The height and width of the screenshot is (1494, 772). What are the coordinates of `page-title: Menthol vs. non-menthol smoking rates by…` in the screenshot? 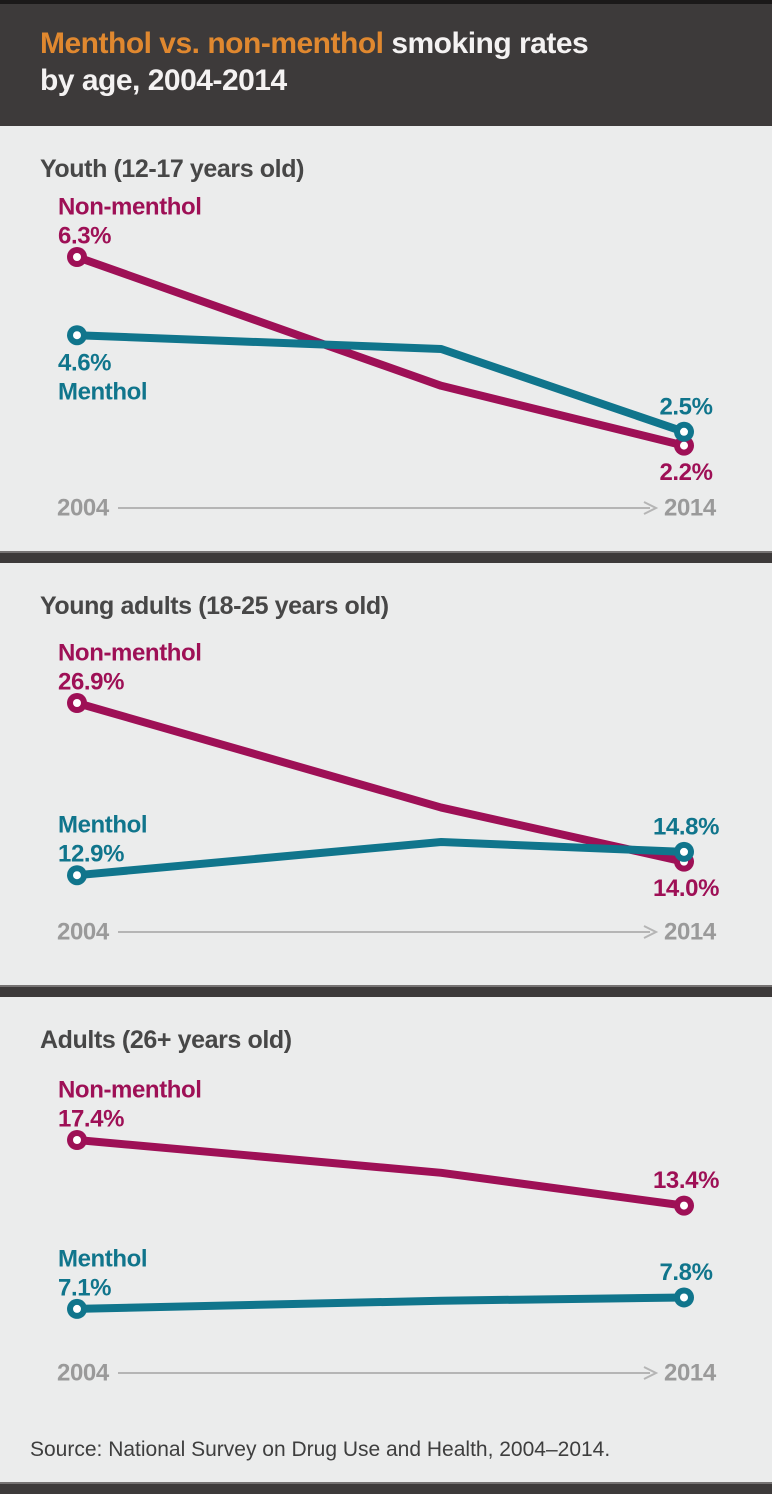 It's located at (391, 62).